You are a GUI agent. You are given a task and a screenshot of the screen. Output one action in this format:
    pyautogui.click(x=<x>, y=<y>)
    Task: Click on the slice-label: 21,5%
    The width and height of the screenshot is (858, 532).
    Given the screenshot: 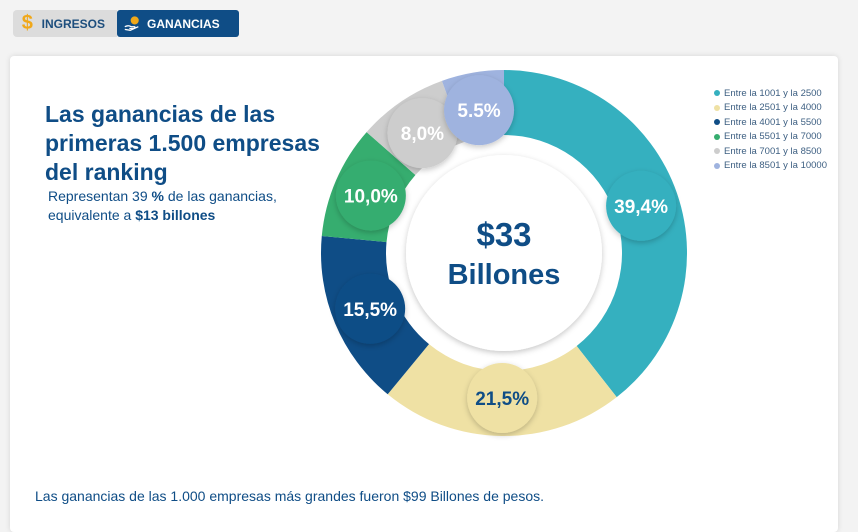 What is the action you would take?
    pyautogui.click(x=502, y=399)
    